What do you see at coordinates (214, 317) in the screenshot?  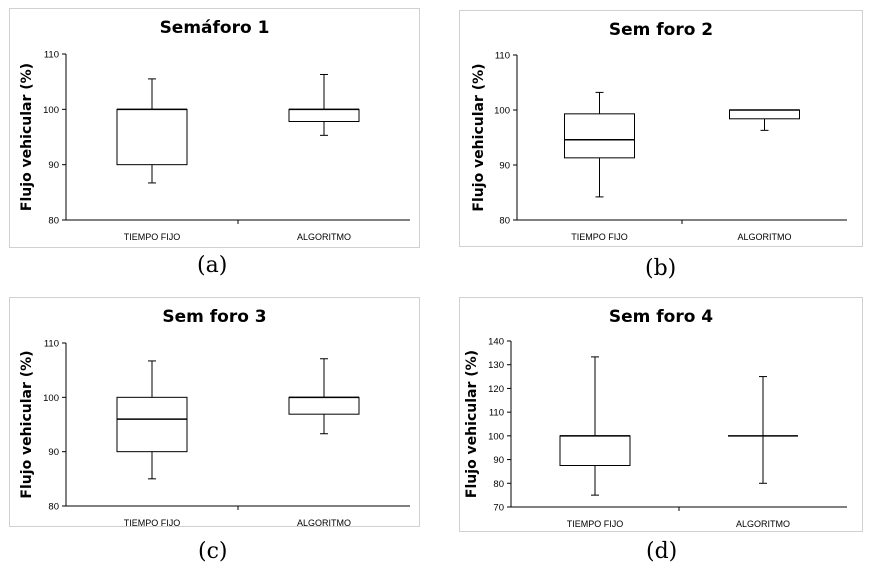 I see `chart-title: Sem foro 3` at bounding box center [214, 317].